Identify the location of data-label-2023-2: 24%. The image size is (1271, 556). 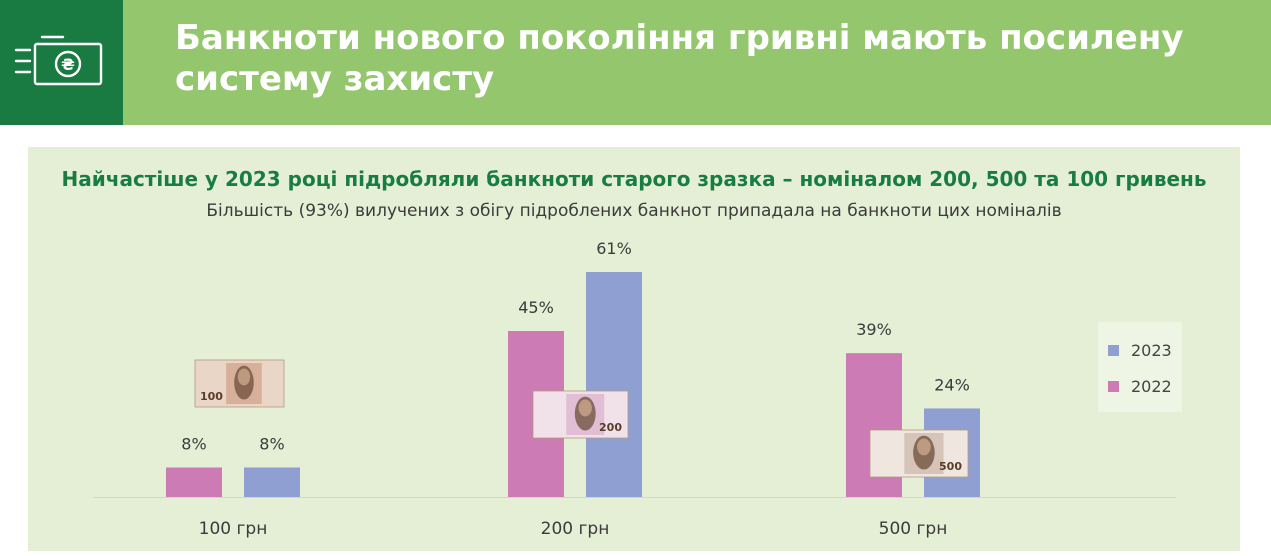
(952, 384).